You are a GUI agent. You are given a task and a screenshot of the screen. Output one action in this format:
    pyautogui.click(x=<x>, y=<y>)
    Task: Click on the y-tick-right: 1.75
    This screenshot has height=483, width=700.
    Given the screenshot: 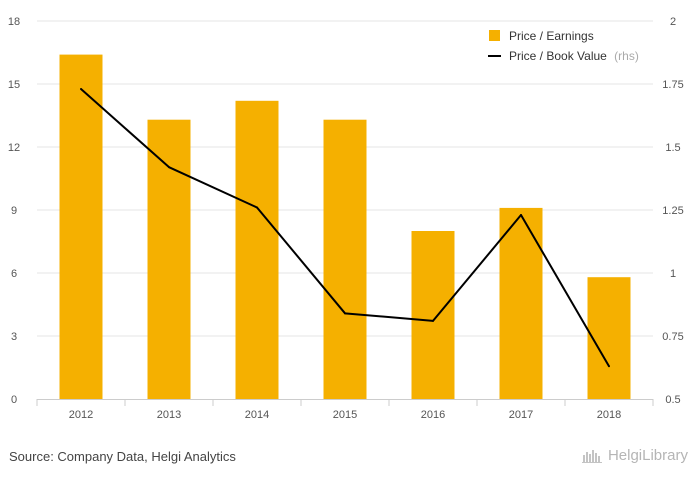 What is the action you would take?
    pyautogui.click(x=672, y=85)
    